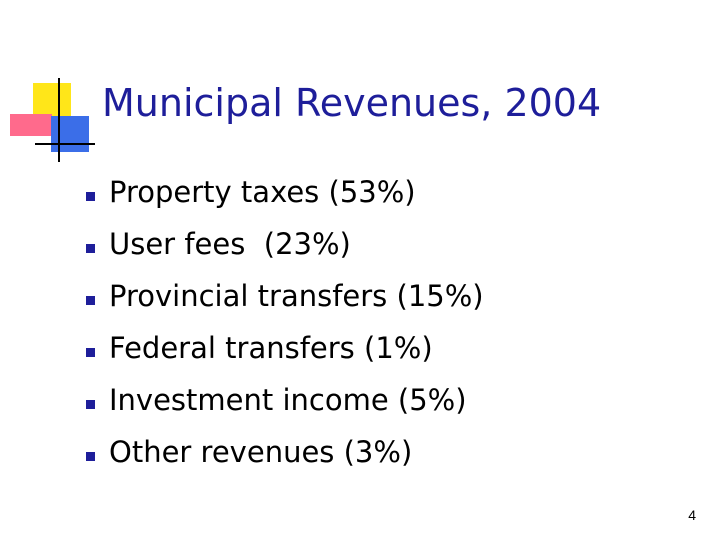 Image resolution: width=720 pixels, height=540 pixels. I want to click on bullet-text: Federal transfers (1%), so click(271, 348).